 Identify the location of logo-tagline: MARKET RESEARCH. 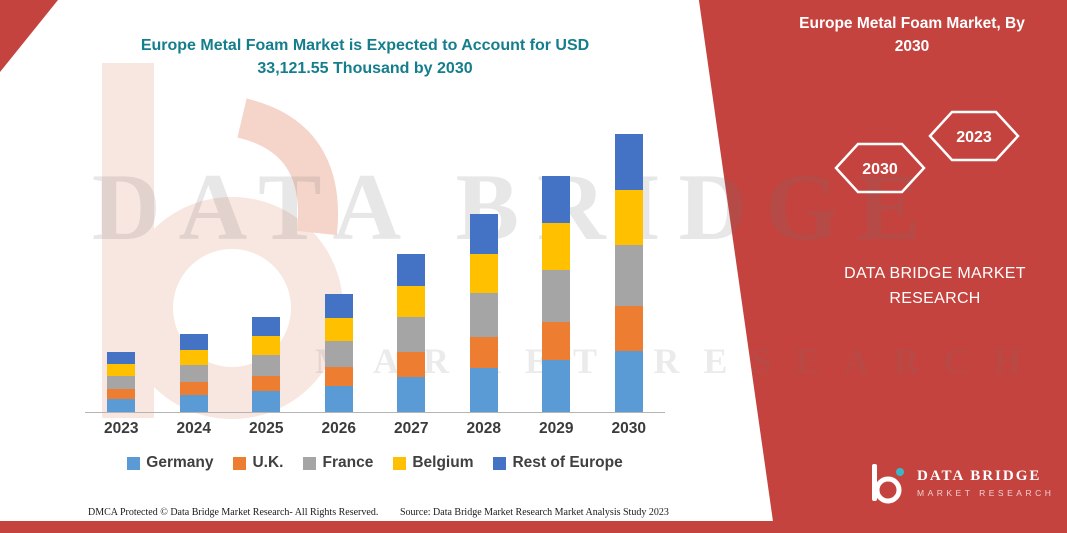
(986, 493).